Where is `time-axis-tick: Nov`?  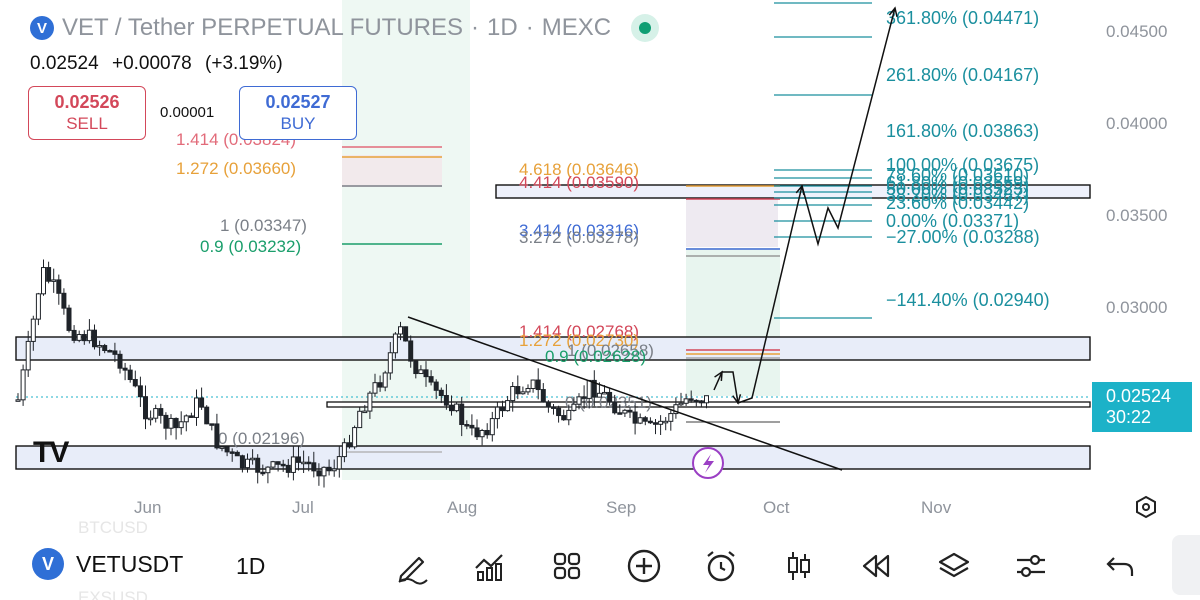
time-axis-tick: Nov is located at coordinates (936, 507).